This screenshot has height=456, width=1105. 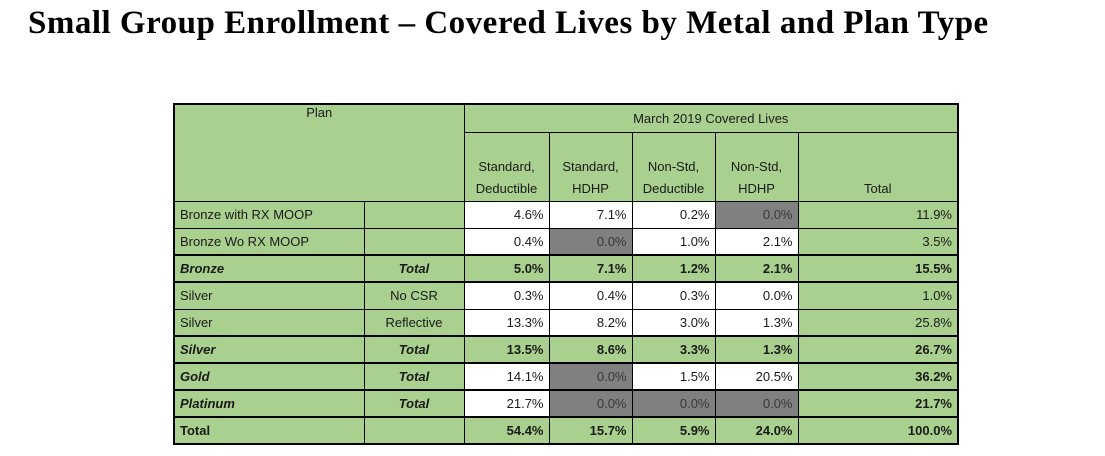 What do you see at coordinates (506, 268) in the screenshot?
I see `value-cell: 5.0%` at bounding box center [506, 268].